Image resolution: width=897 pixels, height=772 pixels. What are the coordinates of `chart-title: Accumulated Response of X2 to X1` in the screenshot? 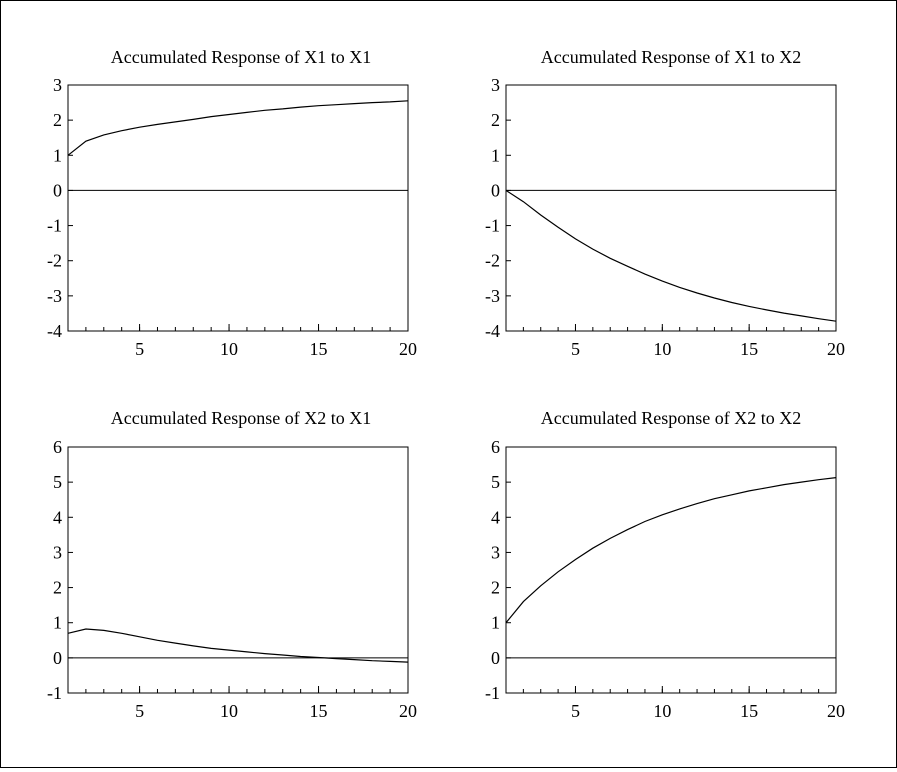 It's located at (241, 418).